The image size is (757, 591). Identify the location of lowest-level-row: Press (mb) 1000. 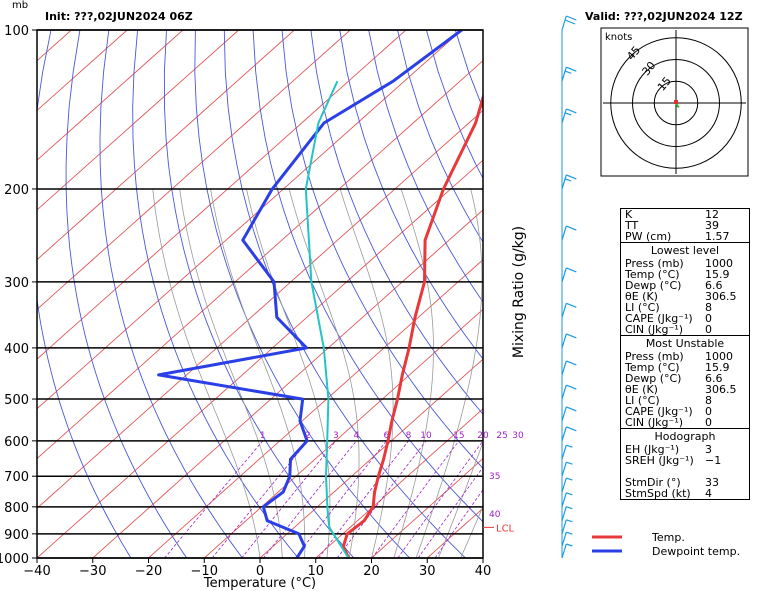
(685, 263).